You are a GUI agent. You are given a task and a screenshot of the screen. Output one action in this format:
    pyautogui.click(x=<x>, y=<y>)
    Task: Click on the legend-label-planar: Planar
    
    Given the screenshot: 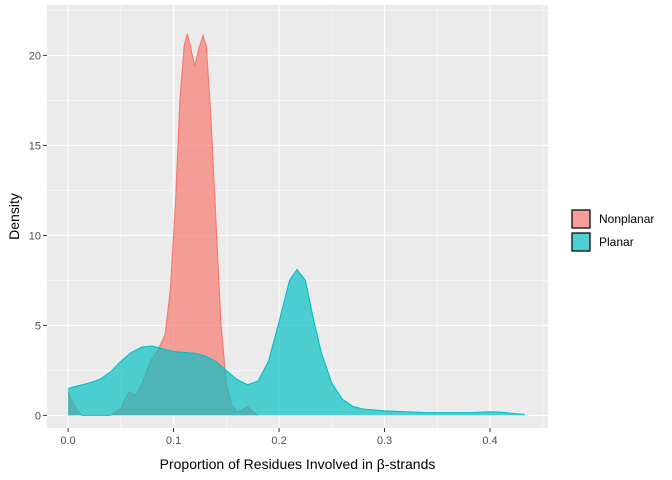 What is the action you would take?
    pyautogui.click(x=616, y=242)
    